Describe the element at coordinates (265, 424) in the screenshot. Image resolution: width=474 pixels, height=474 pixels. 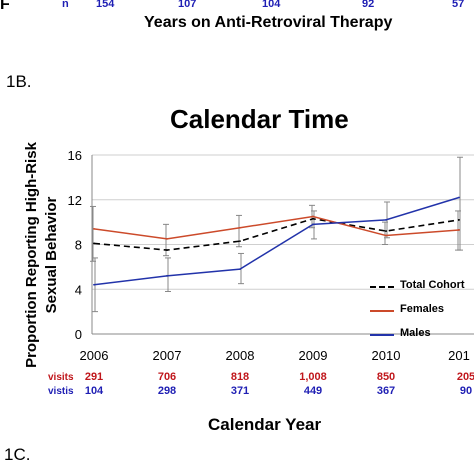
I see `x-axis-title: Calendar Year` at that location.